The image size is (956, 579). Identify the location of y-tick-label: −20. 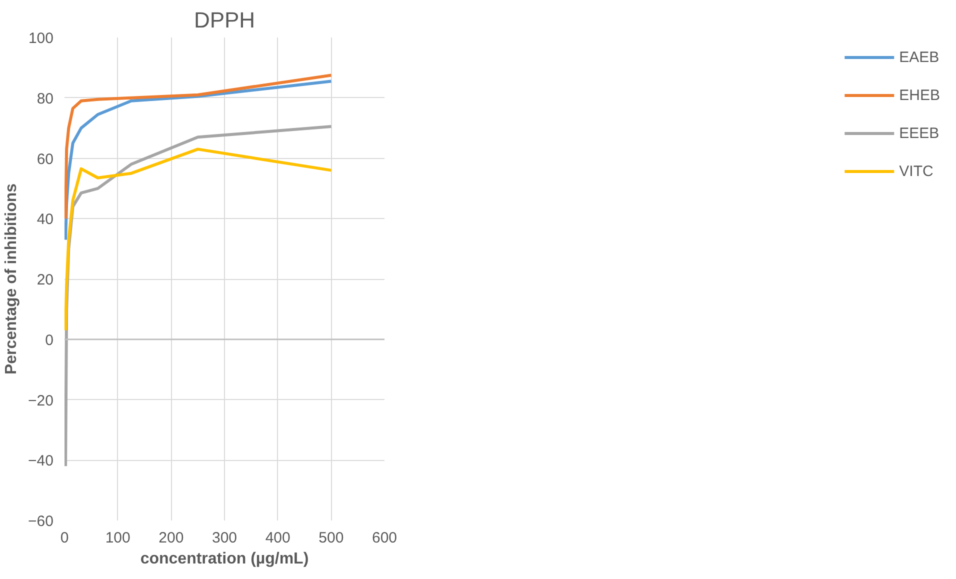
(41, 401).